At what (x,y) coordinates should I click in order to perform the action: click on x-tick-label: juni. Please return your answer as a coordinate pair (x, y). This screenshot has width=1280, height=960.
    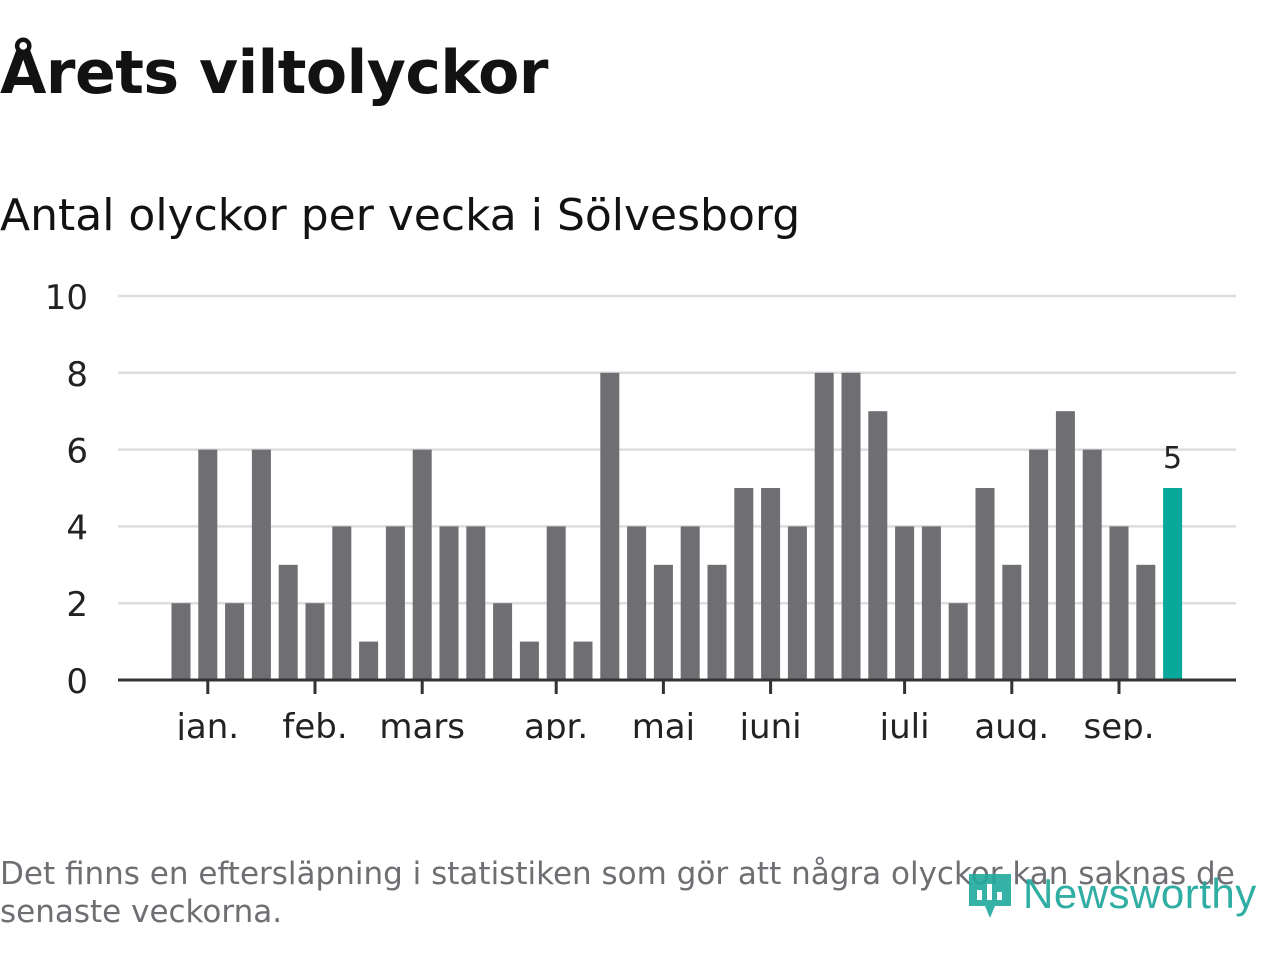
    Looking at the image, I should click on (770, 723).